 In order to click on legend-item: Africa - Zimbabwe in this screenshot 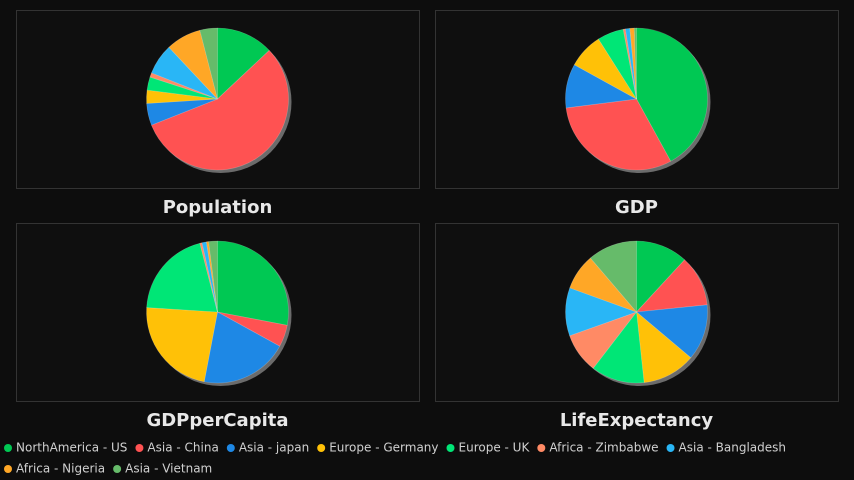, I will do `click(598, 448)`.